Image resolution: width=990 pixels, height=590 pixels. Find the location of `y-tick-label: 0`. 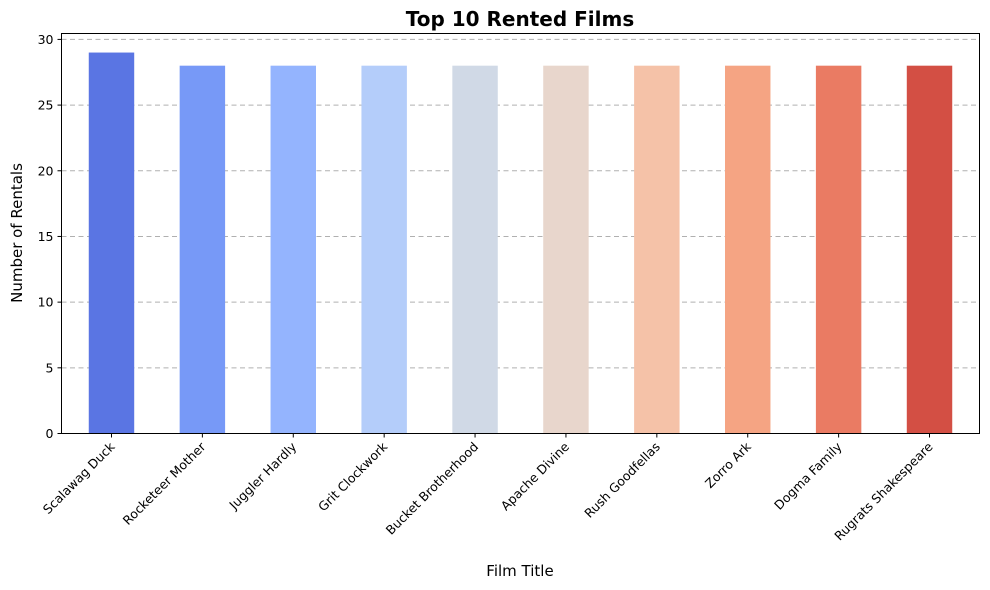

y-tick-label: 0 is located at coordinates (50, 433).